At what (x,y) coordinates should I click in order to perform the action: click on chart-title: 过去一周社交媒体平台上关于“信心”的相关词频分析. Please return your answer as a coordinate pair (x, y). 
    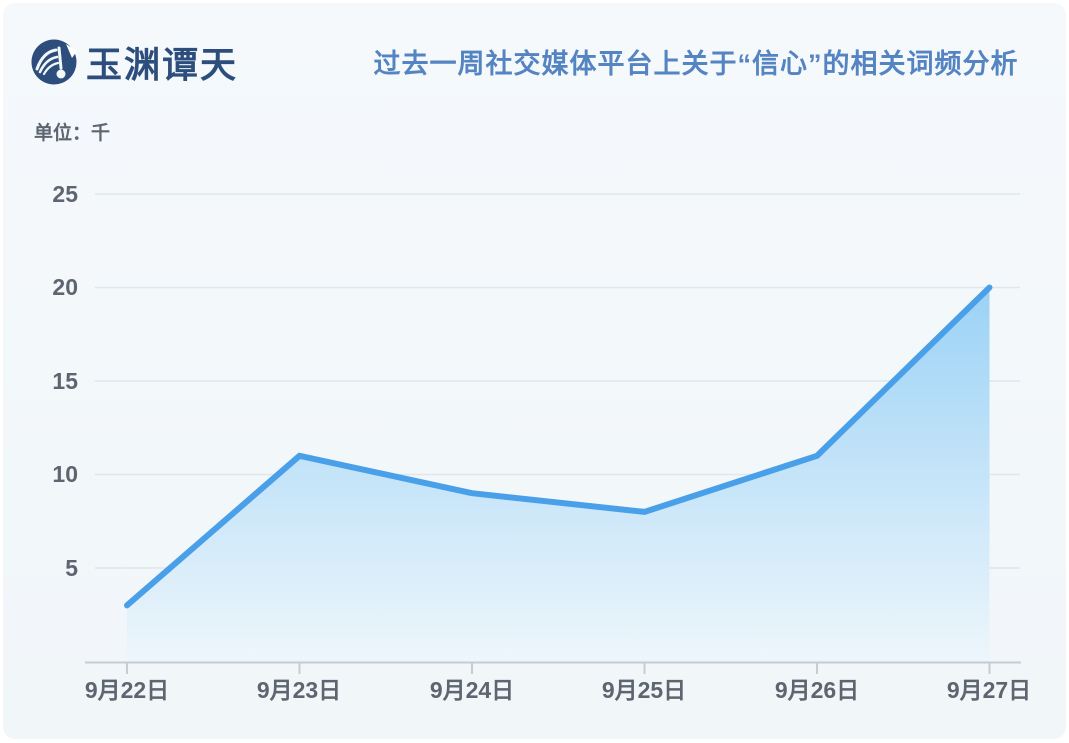
    Looking at the image, I should click on (696, 64).